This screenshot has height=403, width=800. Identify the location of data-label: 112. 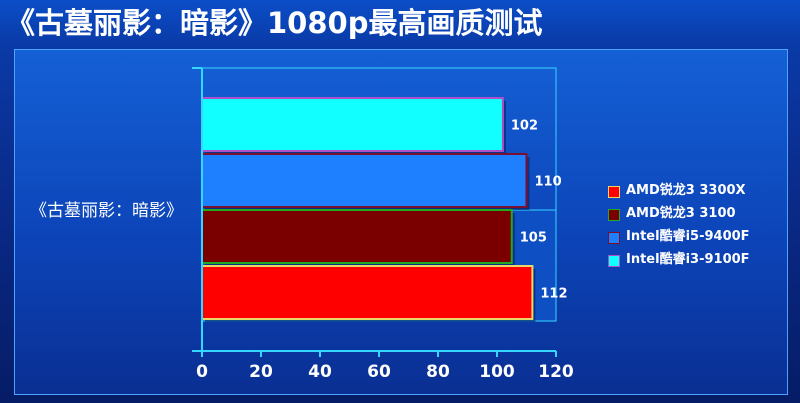
(553, 294).